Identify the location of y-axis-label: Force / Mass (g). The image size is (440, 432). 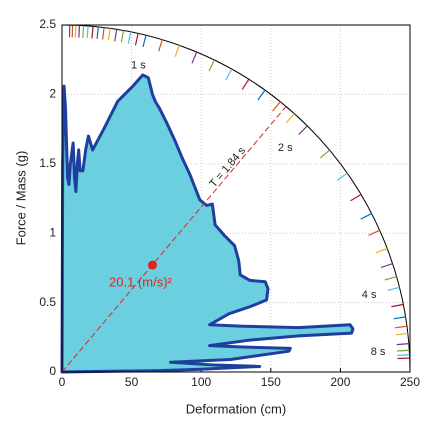
(20, 198).